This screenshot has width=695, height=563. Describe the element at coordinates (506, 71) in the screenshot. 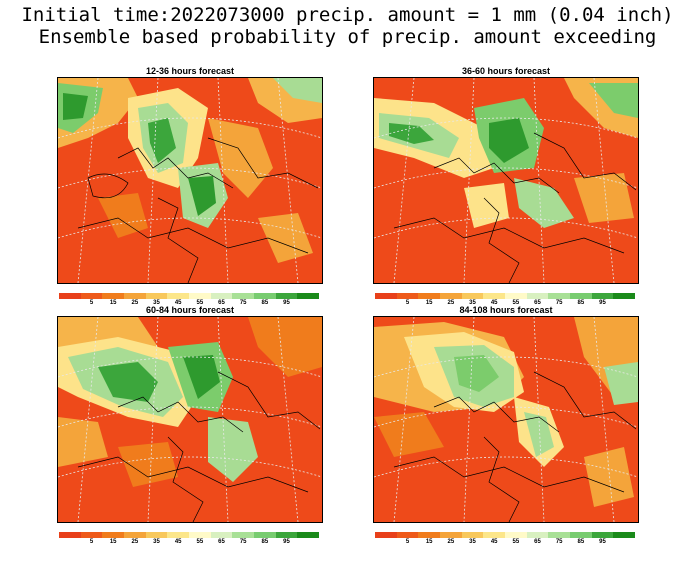

I see `panel-title: 36-60 hours forecast` at that location.